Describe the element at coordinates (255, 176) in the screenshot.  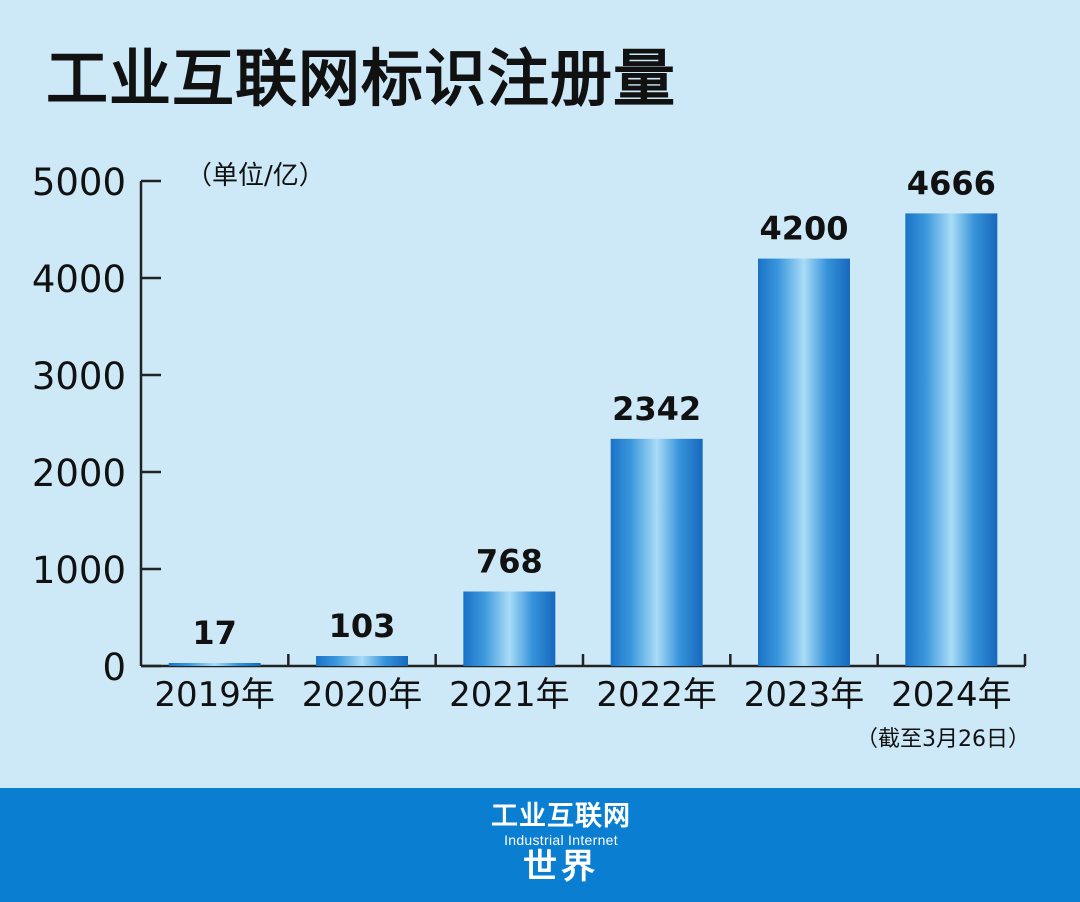
I see `unit-label: （单位/亿）` at that location.